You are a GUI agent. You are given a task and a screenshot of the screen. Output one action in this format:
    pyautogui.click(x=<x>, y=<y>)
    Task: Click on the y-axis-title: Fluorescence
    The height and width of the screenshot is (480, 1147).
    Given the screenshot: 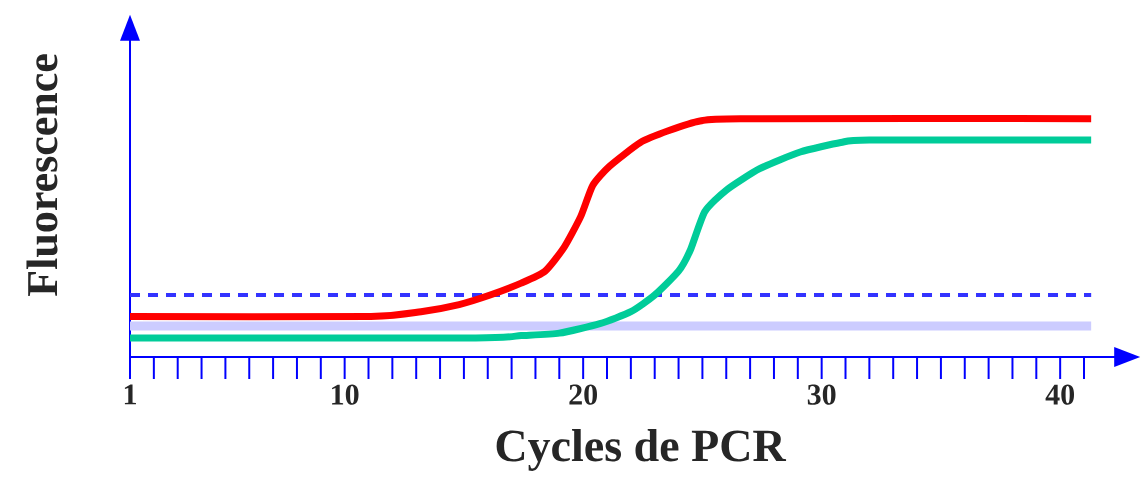 What is the action you would take?
    pyautogui.click(x=42, y=175)
    